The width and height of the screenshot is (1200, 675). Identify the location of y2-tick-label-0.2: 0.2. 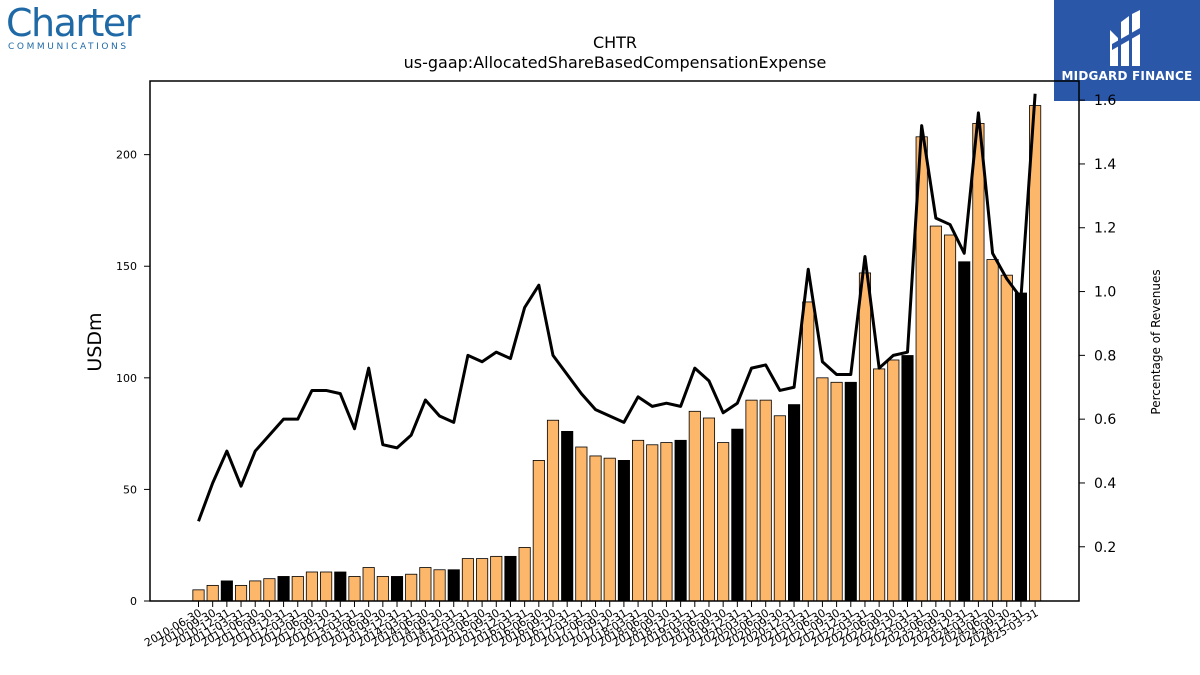
(1105, 548).